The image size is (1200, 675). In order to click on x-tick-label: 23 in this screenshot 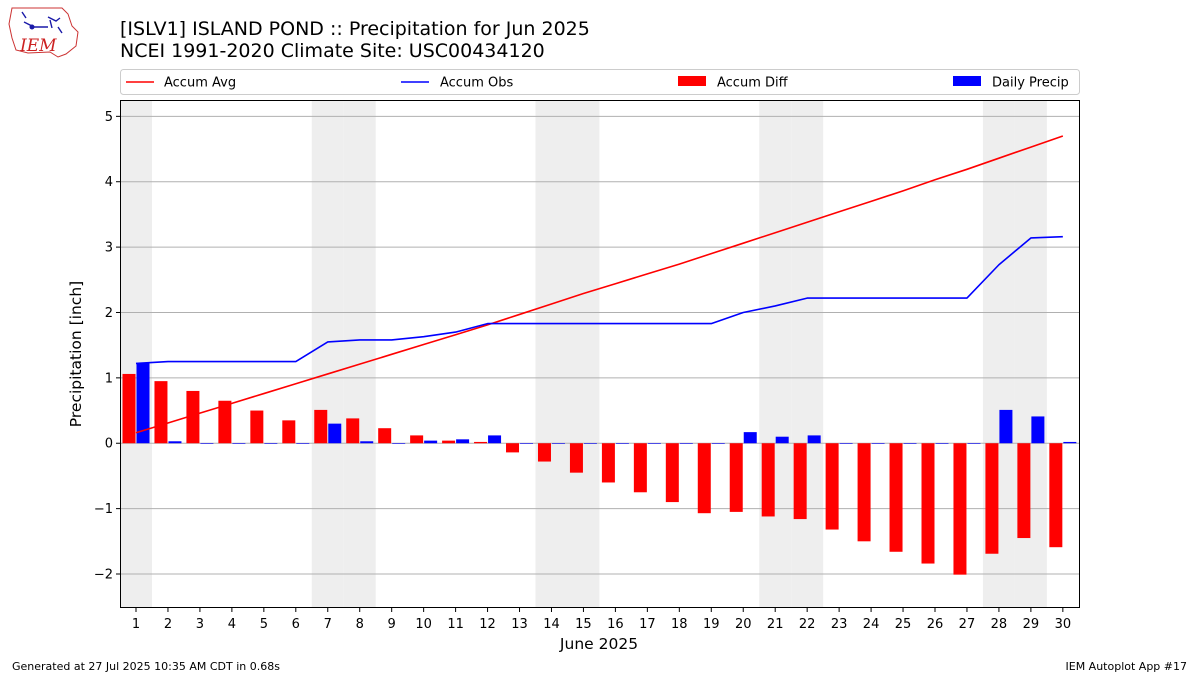, I will do `click(839, 624)`.